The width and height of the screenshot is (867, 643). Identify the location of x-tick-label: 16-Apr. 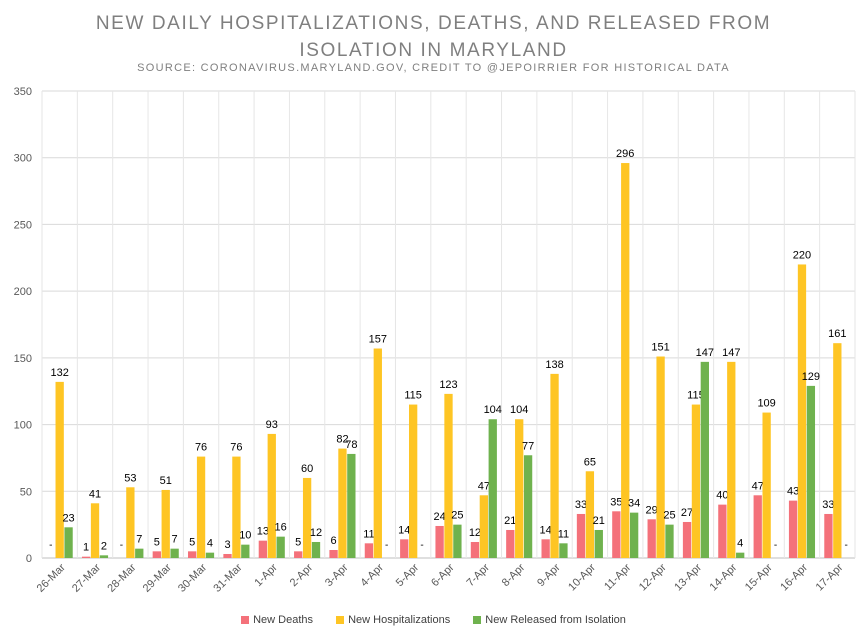
(794, 577).